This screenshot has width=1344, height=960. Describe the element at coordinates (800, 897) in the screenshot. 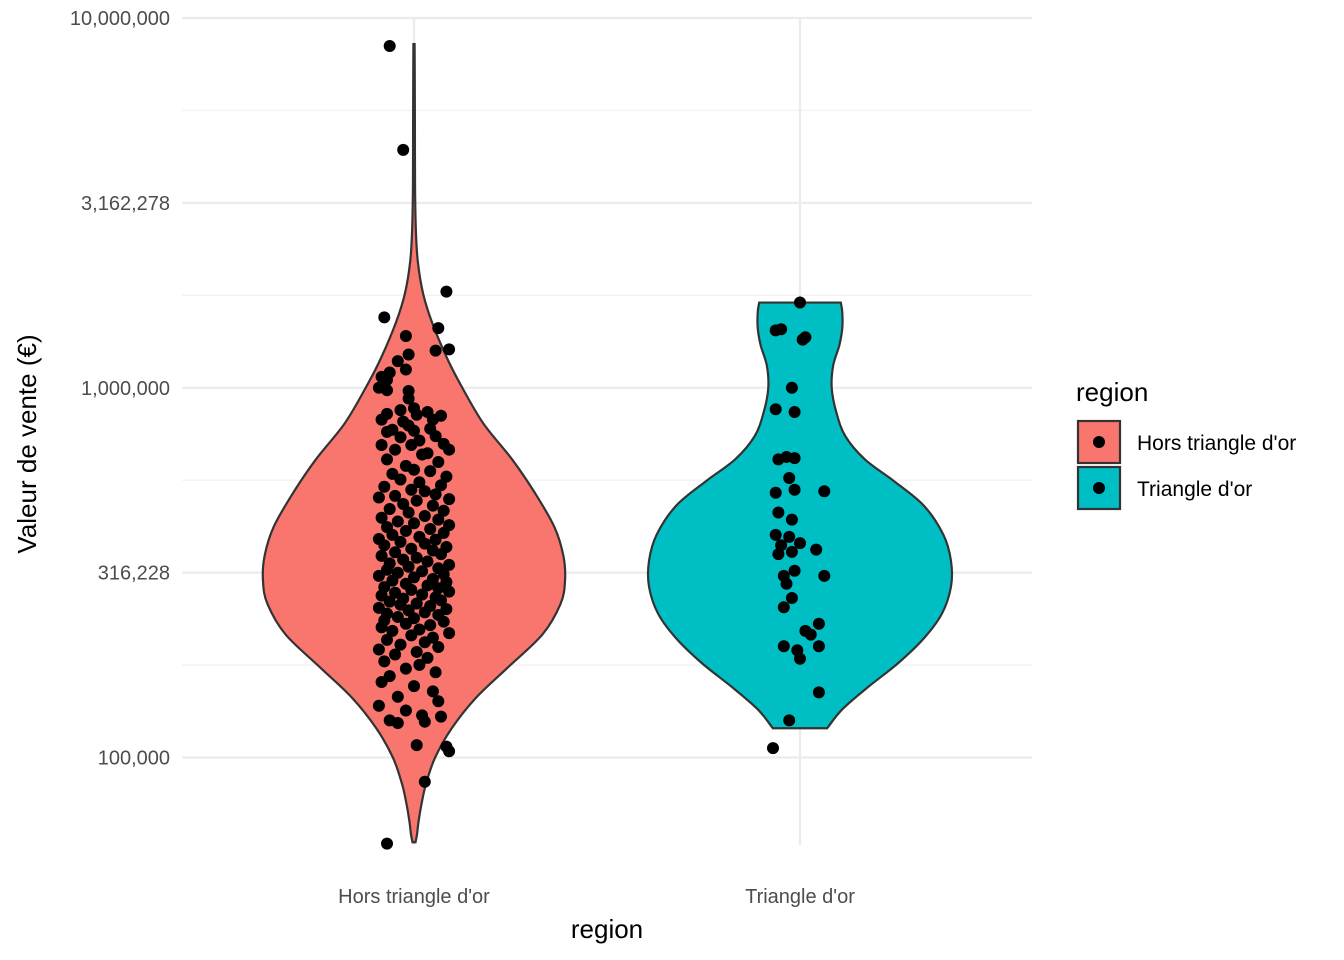

I see `x-tick-label: Triangle d'or` at that location.